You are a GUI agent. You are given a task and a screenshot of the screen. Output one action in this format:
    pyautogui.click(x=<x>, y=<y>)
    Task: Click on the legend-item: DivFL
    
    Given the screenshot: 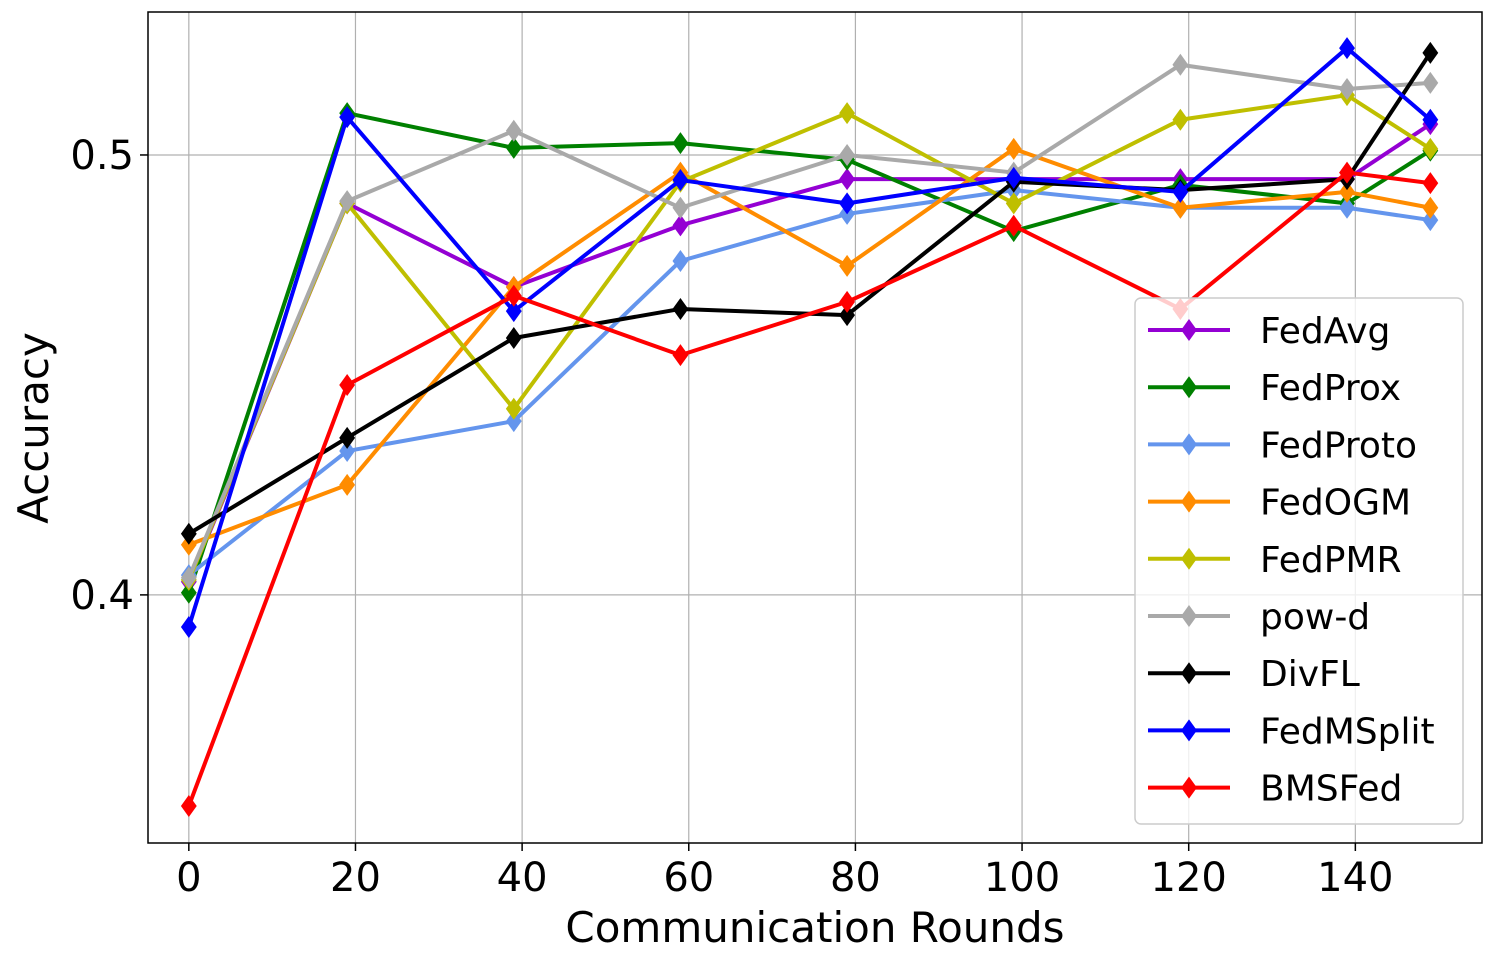 What is the action you would take?
    pyautogui.click(x=1254, y=674)
    